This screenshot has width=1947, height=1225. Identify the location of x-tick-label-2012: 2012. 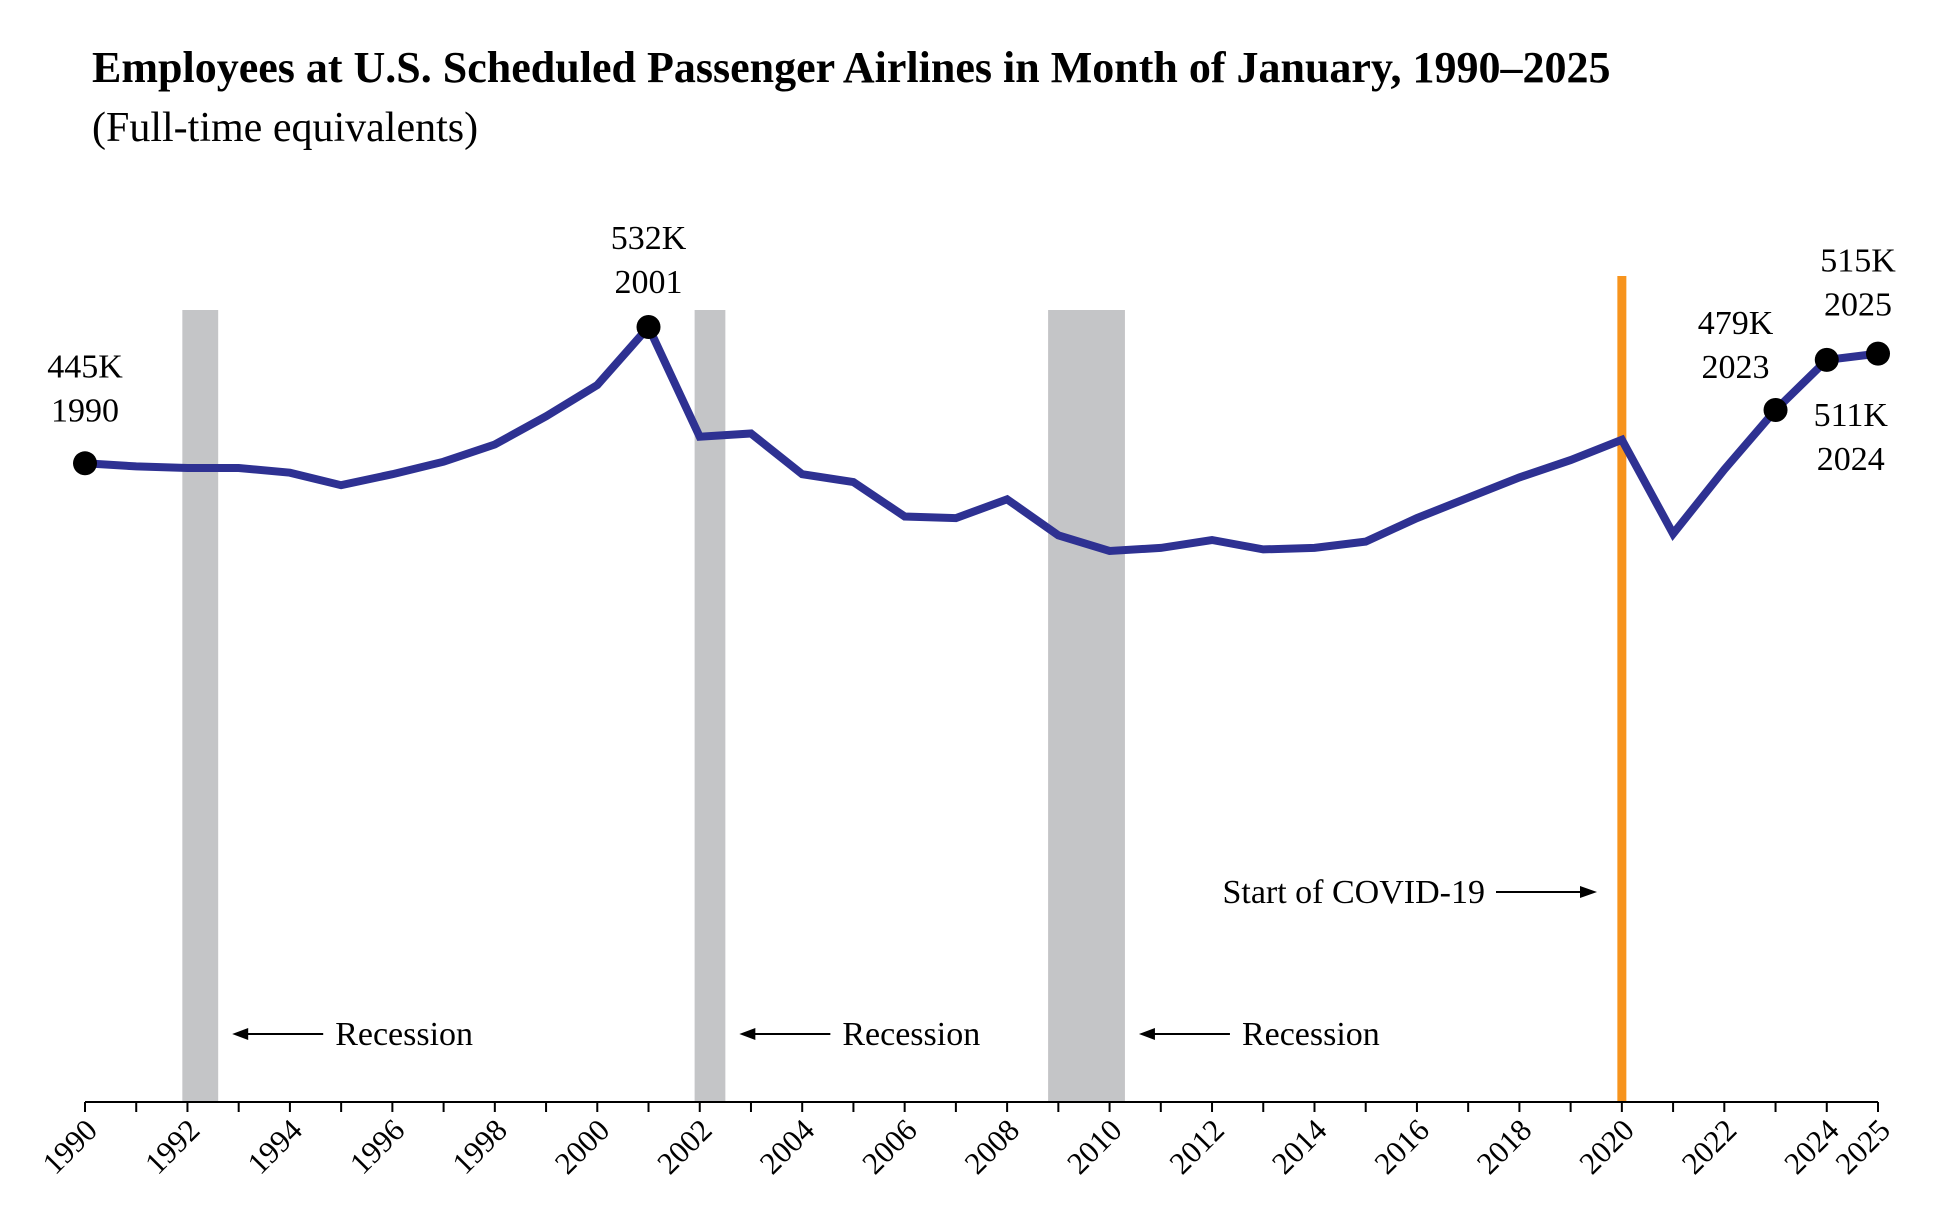
(1196, 1146).